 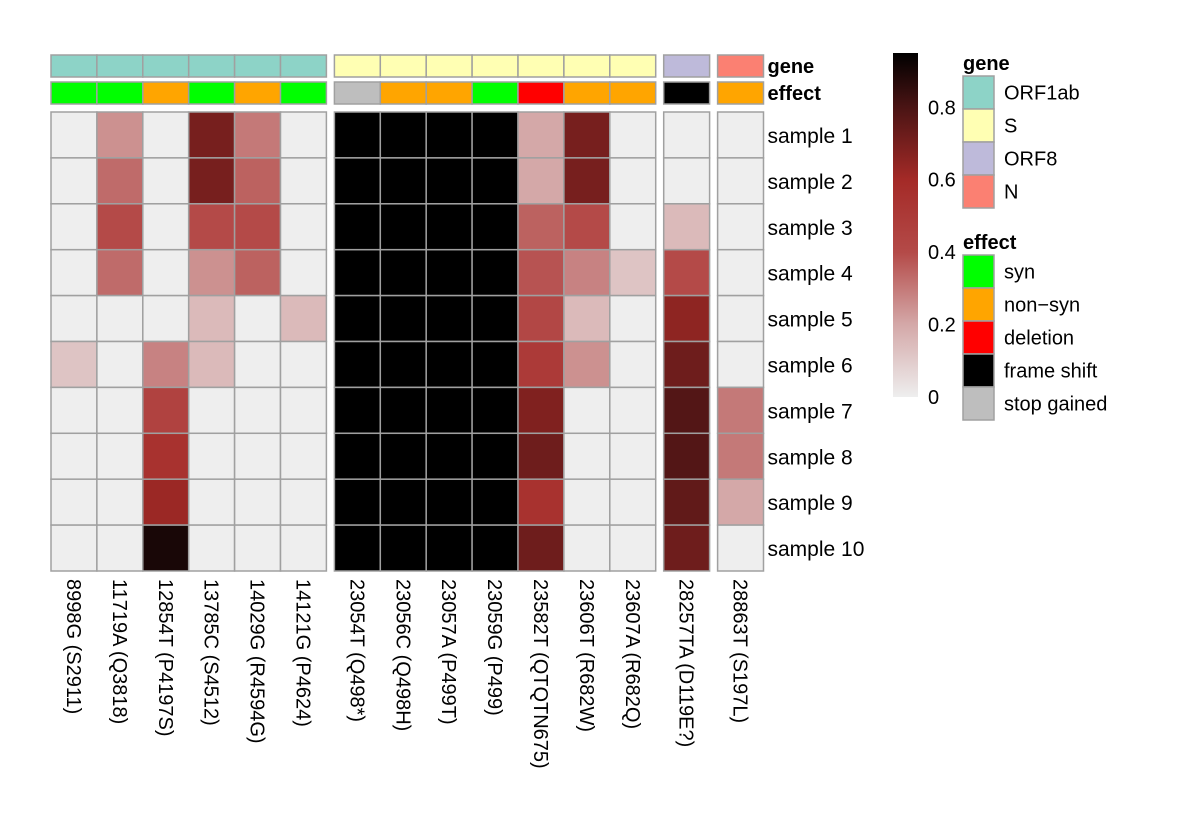 I want to click on column-label: 13785C (S4512), so click(x=211, y=652).